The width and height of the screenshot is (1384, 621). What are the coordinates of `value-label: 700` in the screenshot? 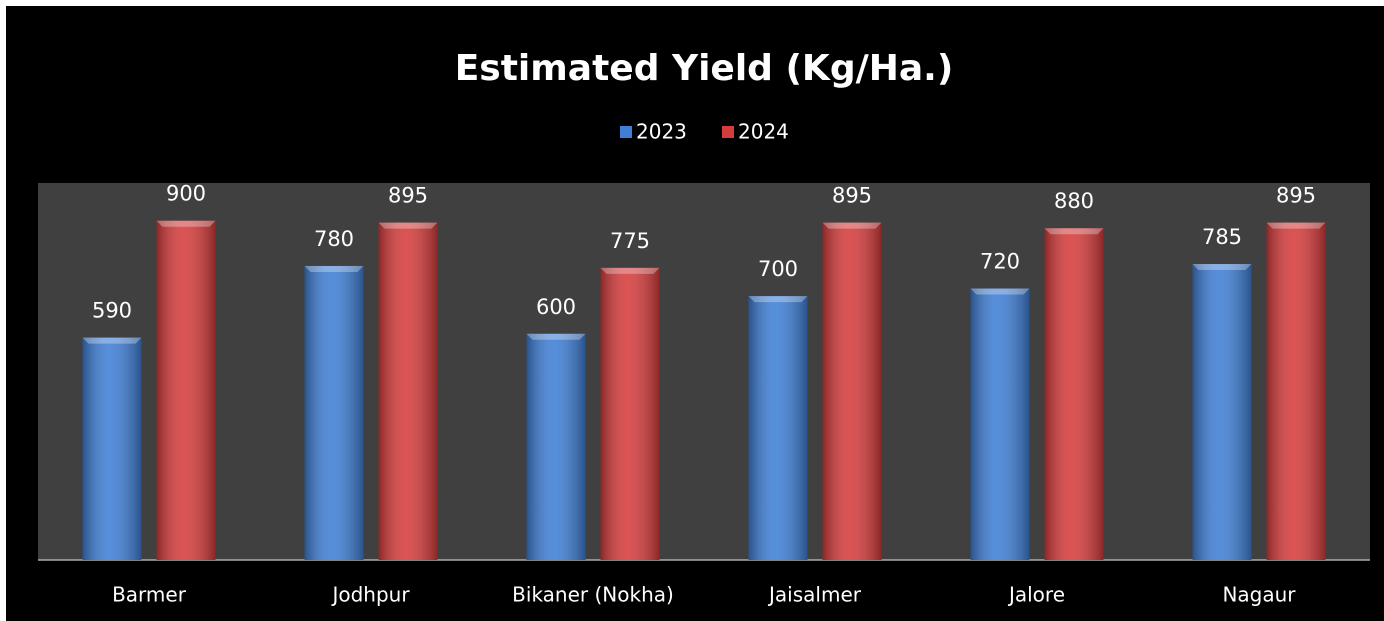 It's located at (778, 269).